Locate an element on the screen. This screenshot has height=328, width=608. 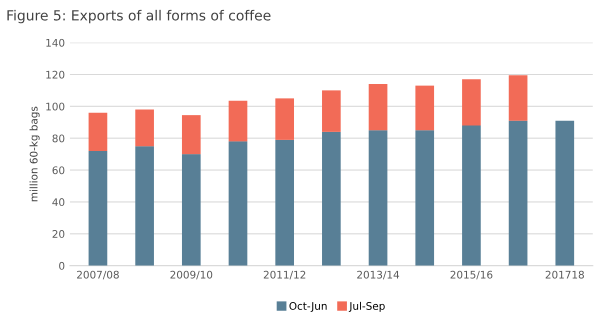
y-tick-label: 80 is located at coordinates (58, 138).